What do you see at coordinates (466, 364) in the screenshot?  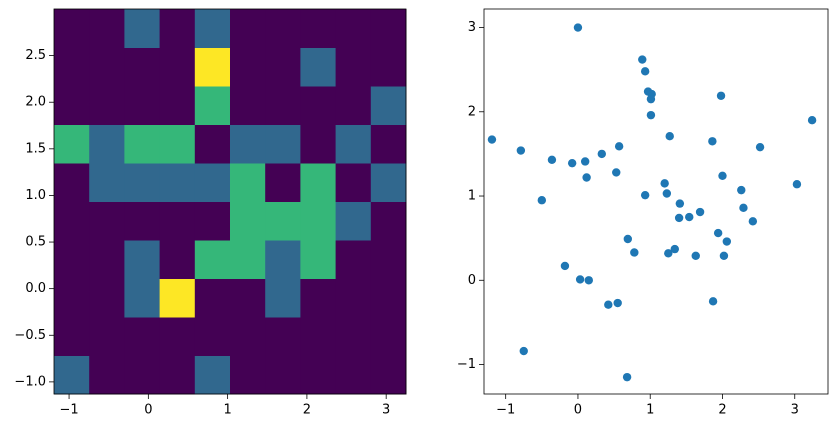 I see `y-tick-label: −1` at bounding box center [466, 364].